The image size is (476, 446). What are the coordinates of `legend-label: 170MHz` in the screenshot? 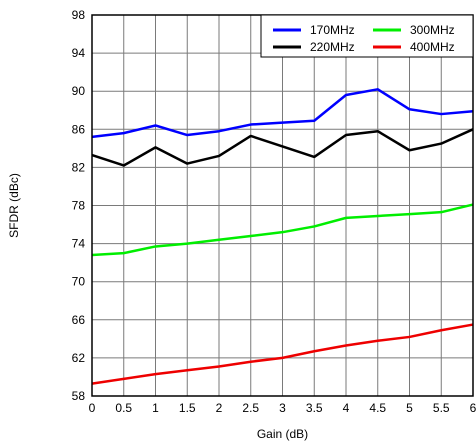 It's located at (332, 30).